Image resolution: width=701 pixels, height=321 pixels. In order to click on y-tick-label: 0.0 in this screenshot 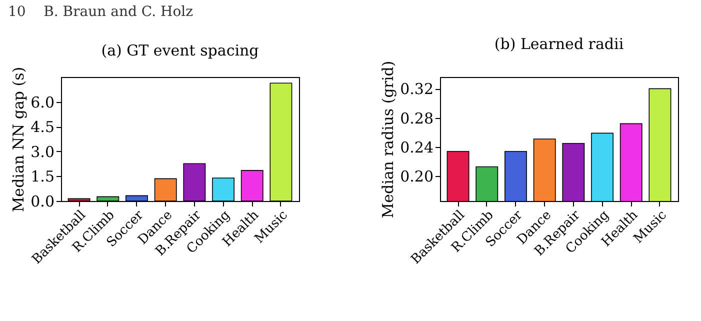, I will do `click(42, 201)`.